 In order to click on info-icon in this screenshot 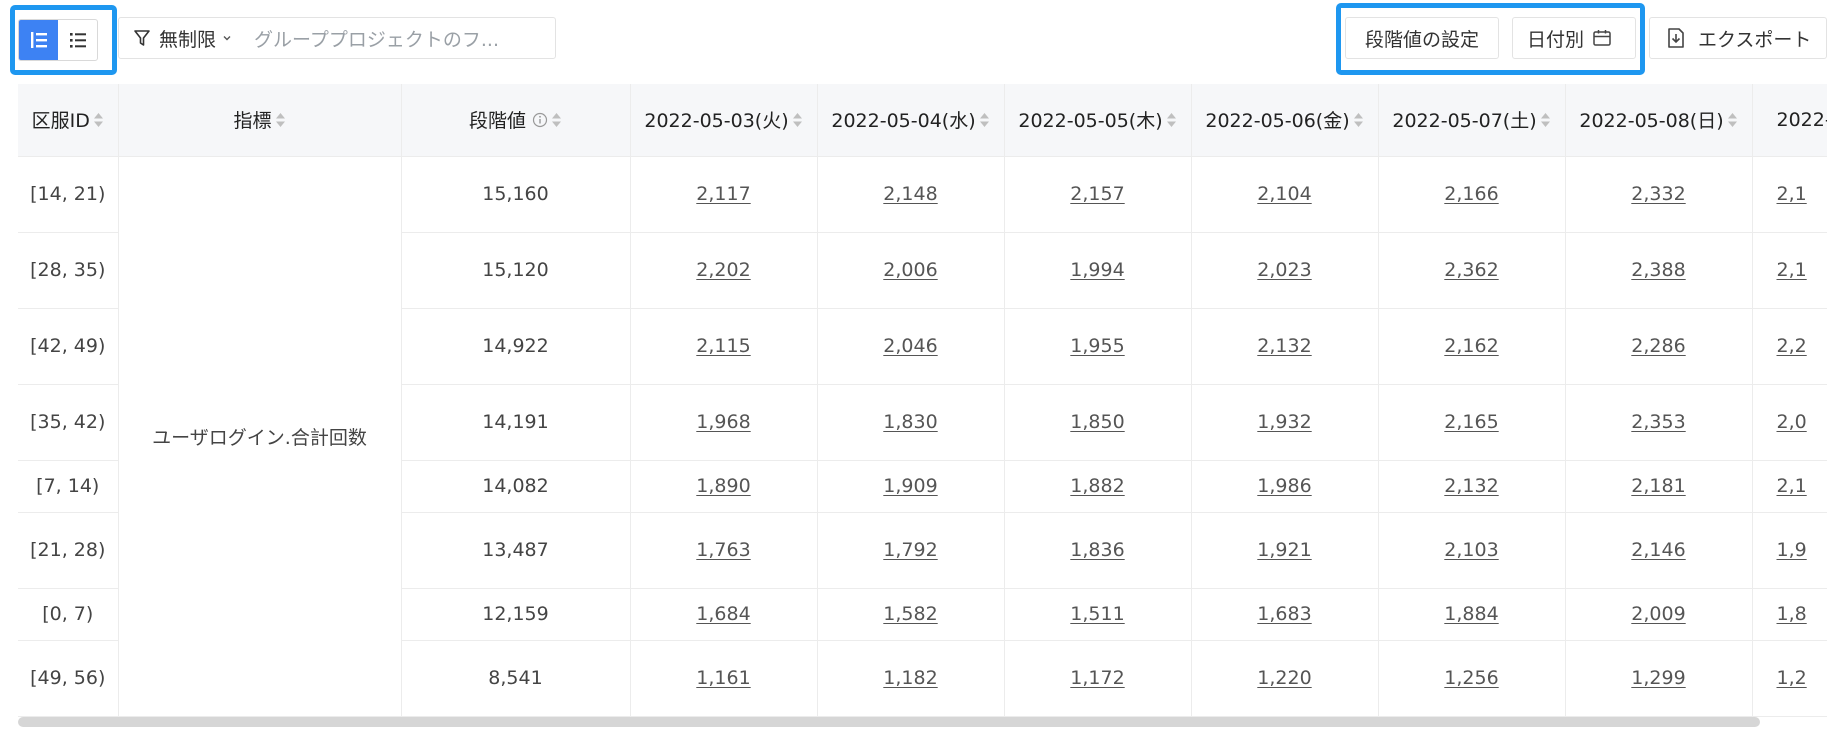, I will do `click(540, 122)`.